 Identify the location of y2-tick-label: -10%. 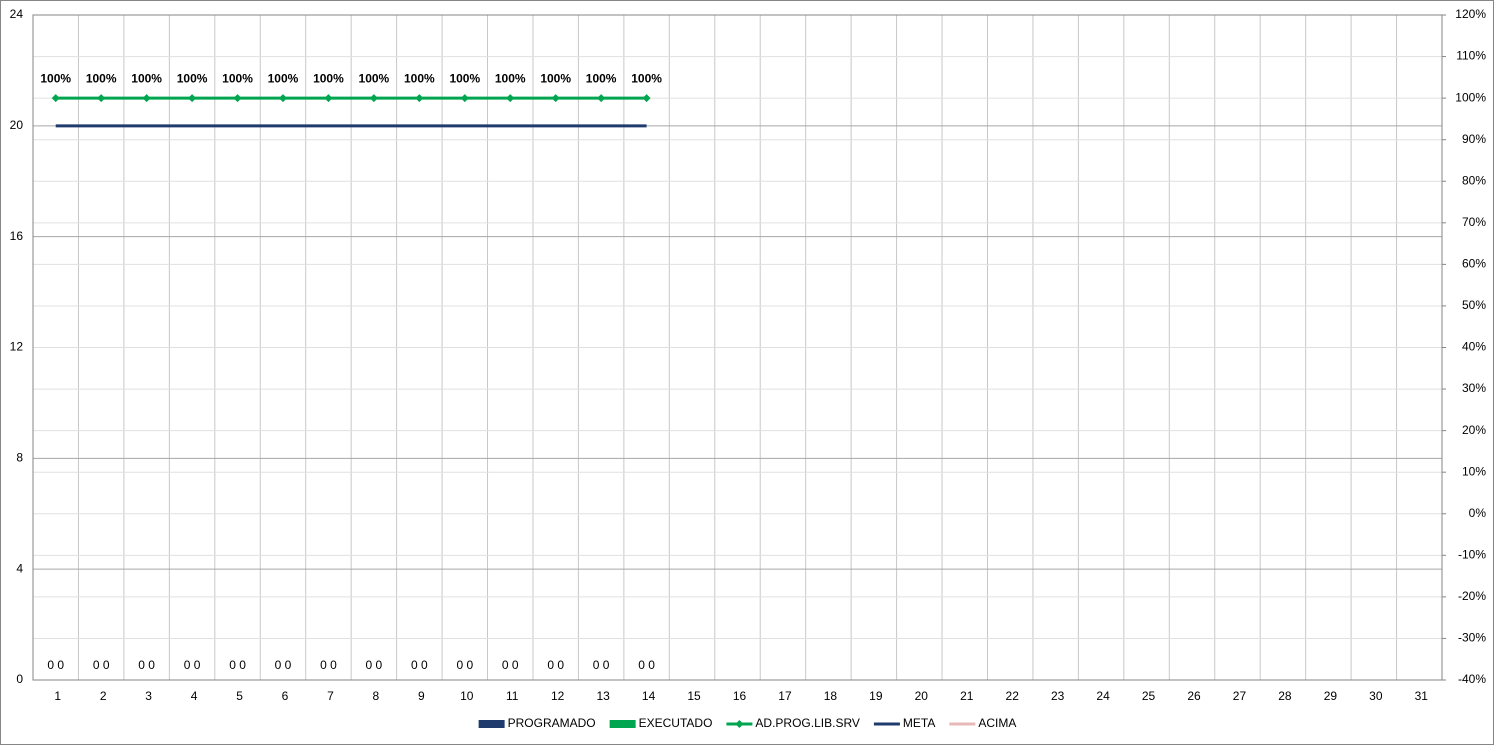
(1472, 554).